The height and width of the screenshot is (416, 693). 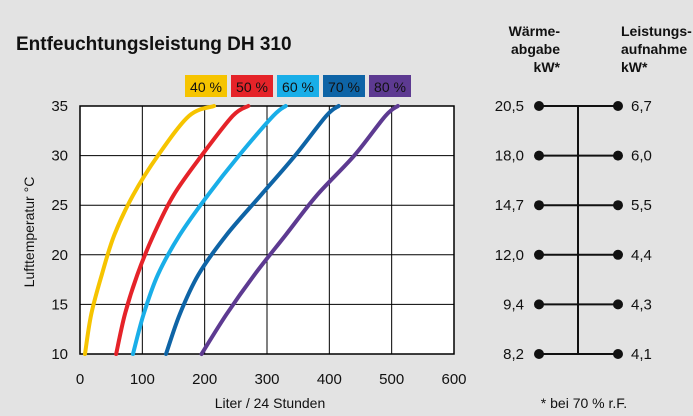 What do you see at coordinates (80, 379) in the screenshot?
I see `x-tick-label: 0` at bounding box center [80, 379].